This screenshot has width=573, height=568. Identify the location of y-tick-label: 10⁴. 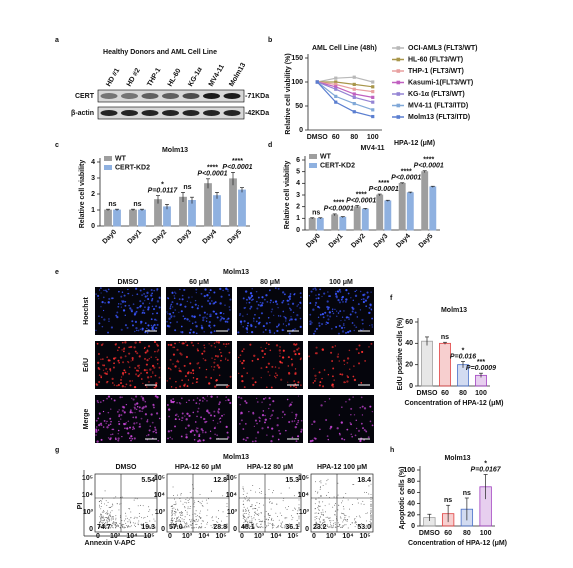
(88, 495).